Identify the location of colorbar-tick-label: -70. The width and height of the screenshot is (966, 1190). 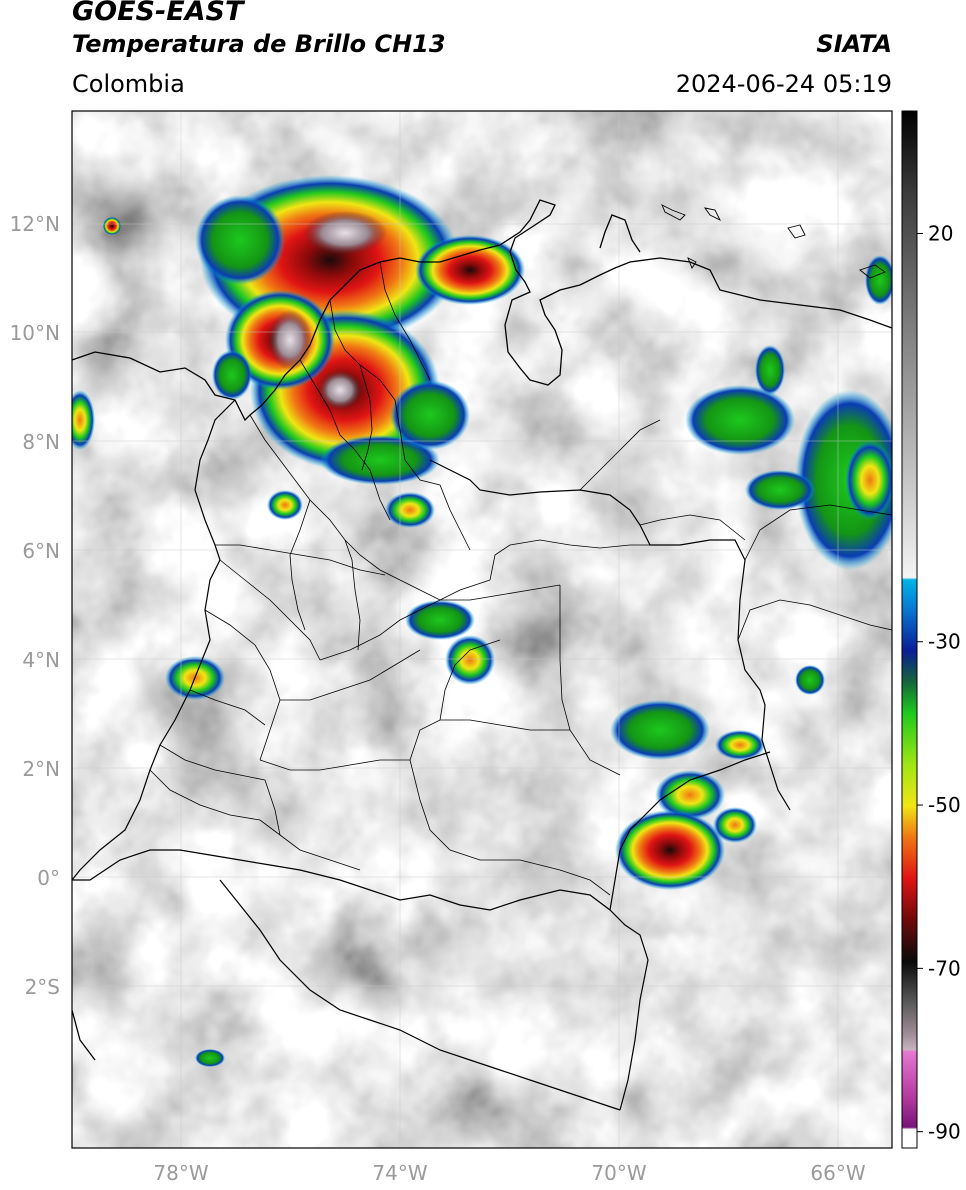
(944, 968).